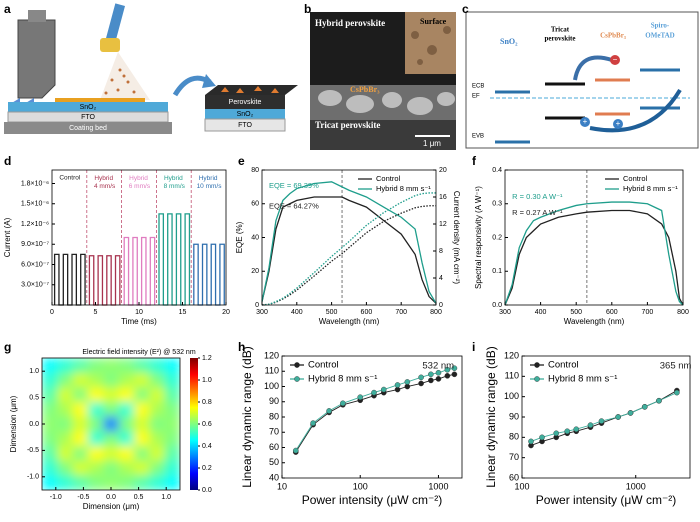 The image size is (700, 522). What do you see at coordinates (13, 423) in the screenshot?
I see `y-axis-label: Dimension (μm)` at bounding box center [13, 423].